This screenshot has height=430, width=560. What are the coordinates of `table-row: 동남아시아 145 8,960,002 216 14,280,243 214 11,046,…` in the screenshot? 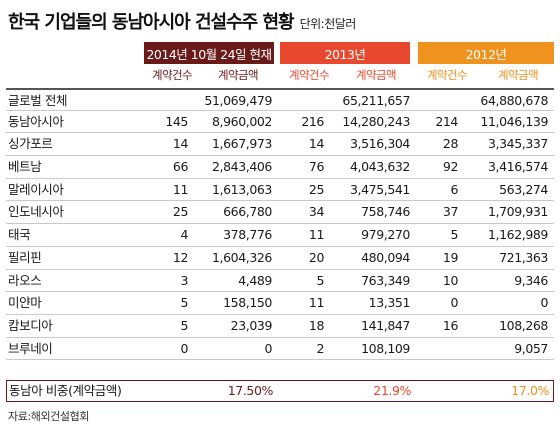 It's located at (280, 122).